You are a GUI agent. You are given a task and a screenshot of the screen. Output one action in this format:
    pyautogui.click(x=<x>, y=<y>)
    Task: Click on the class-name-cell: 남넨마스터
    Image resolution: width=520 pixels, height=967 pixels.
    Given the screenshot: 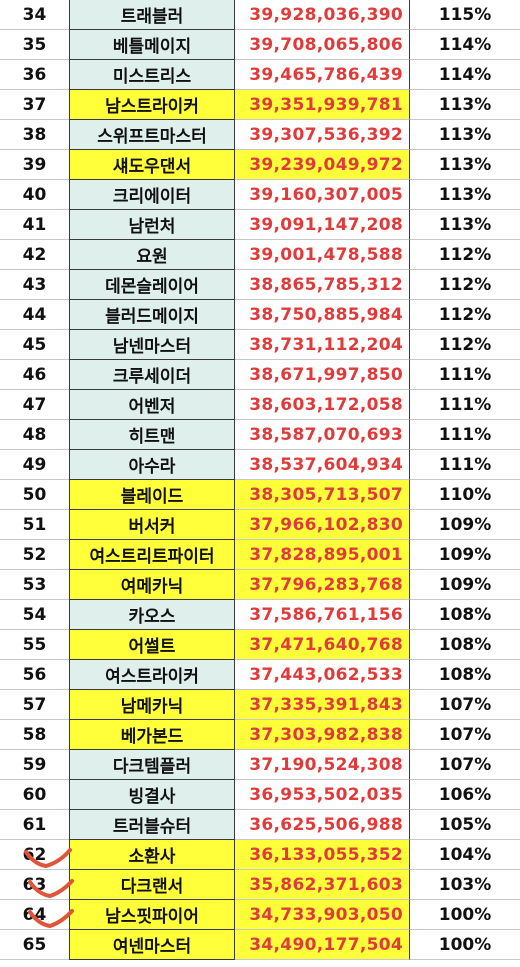 What is the action you would take?
    pyautogui.click(x=152, y=345)
    